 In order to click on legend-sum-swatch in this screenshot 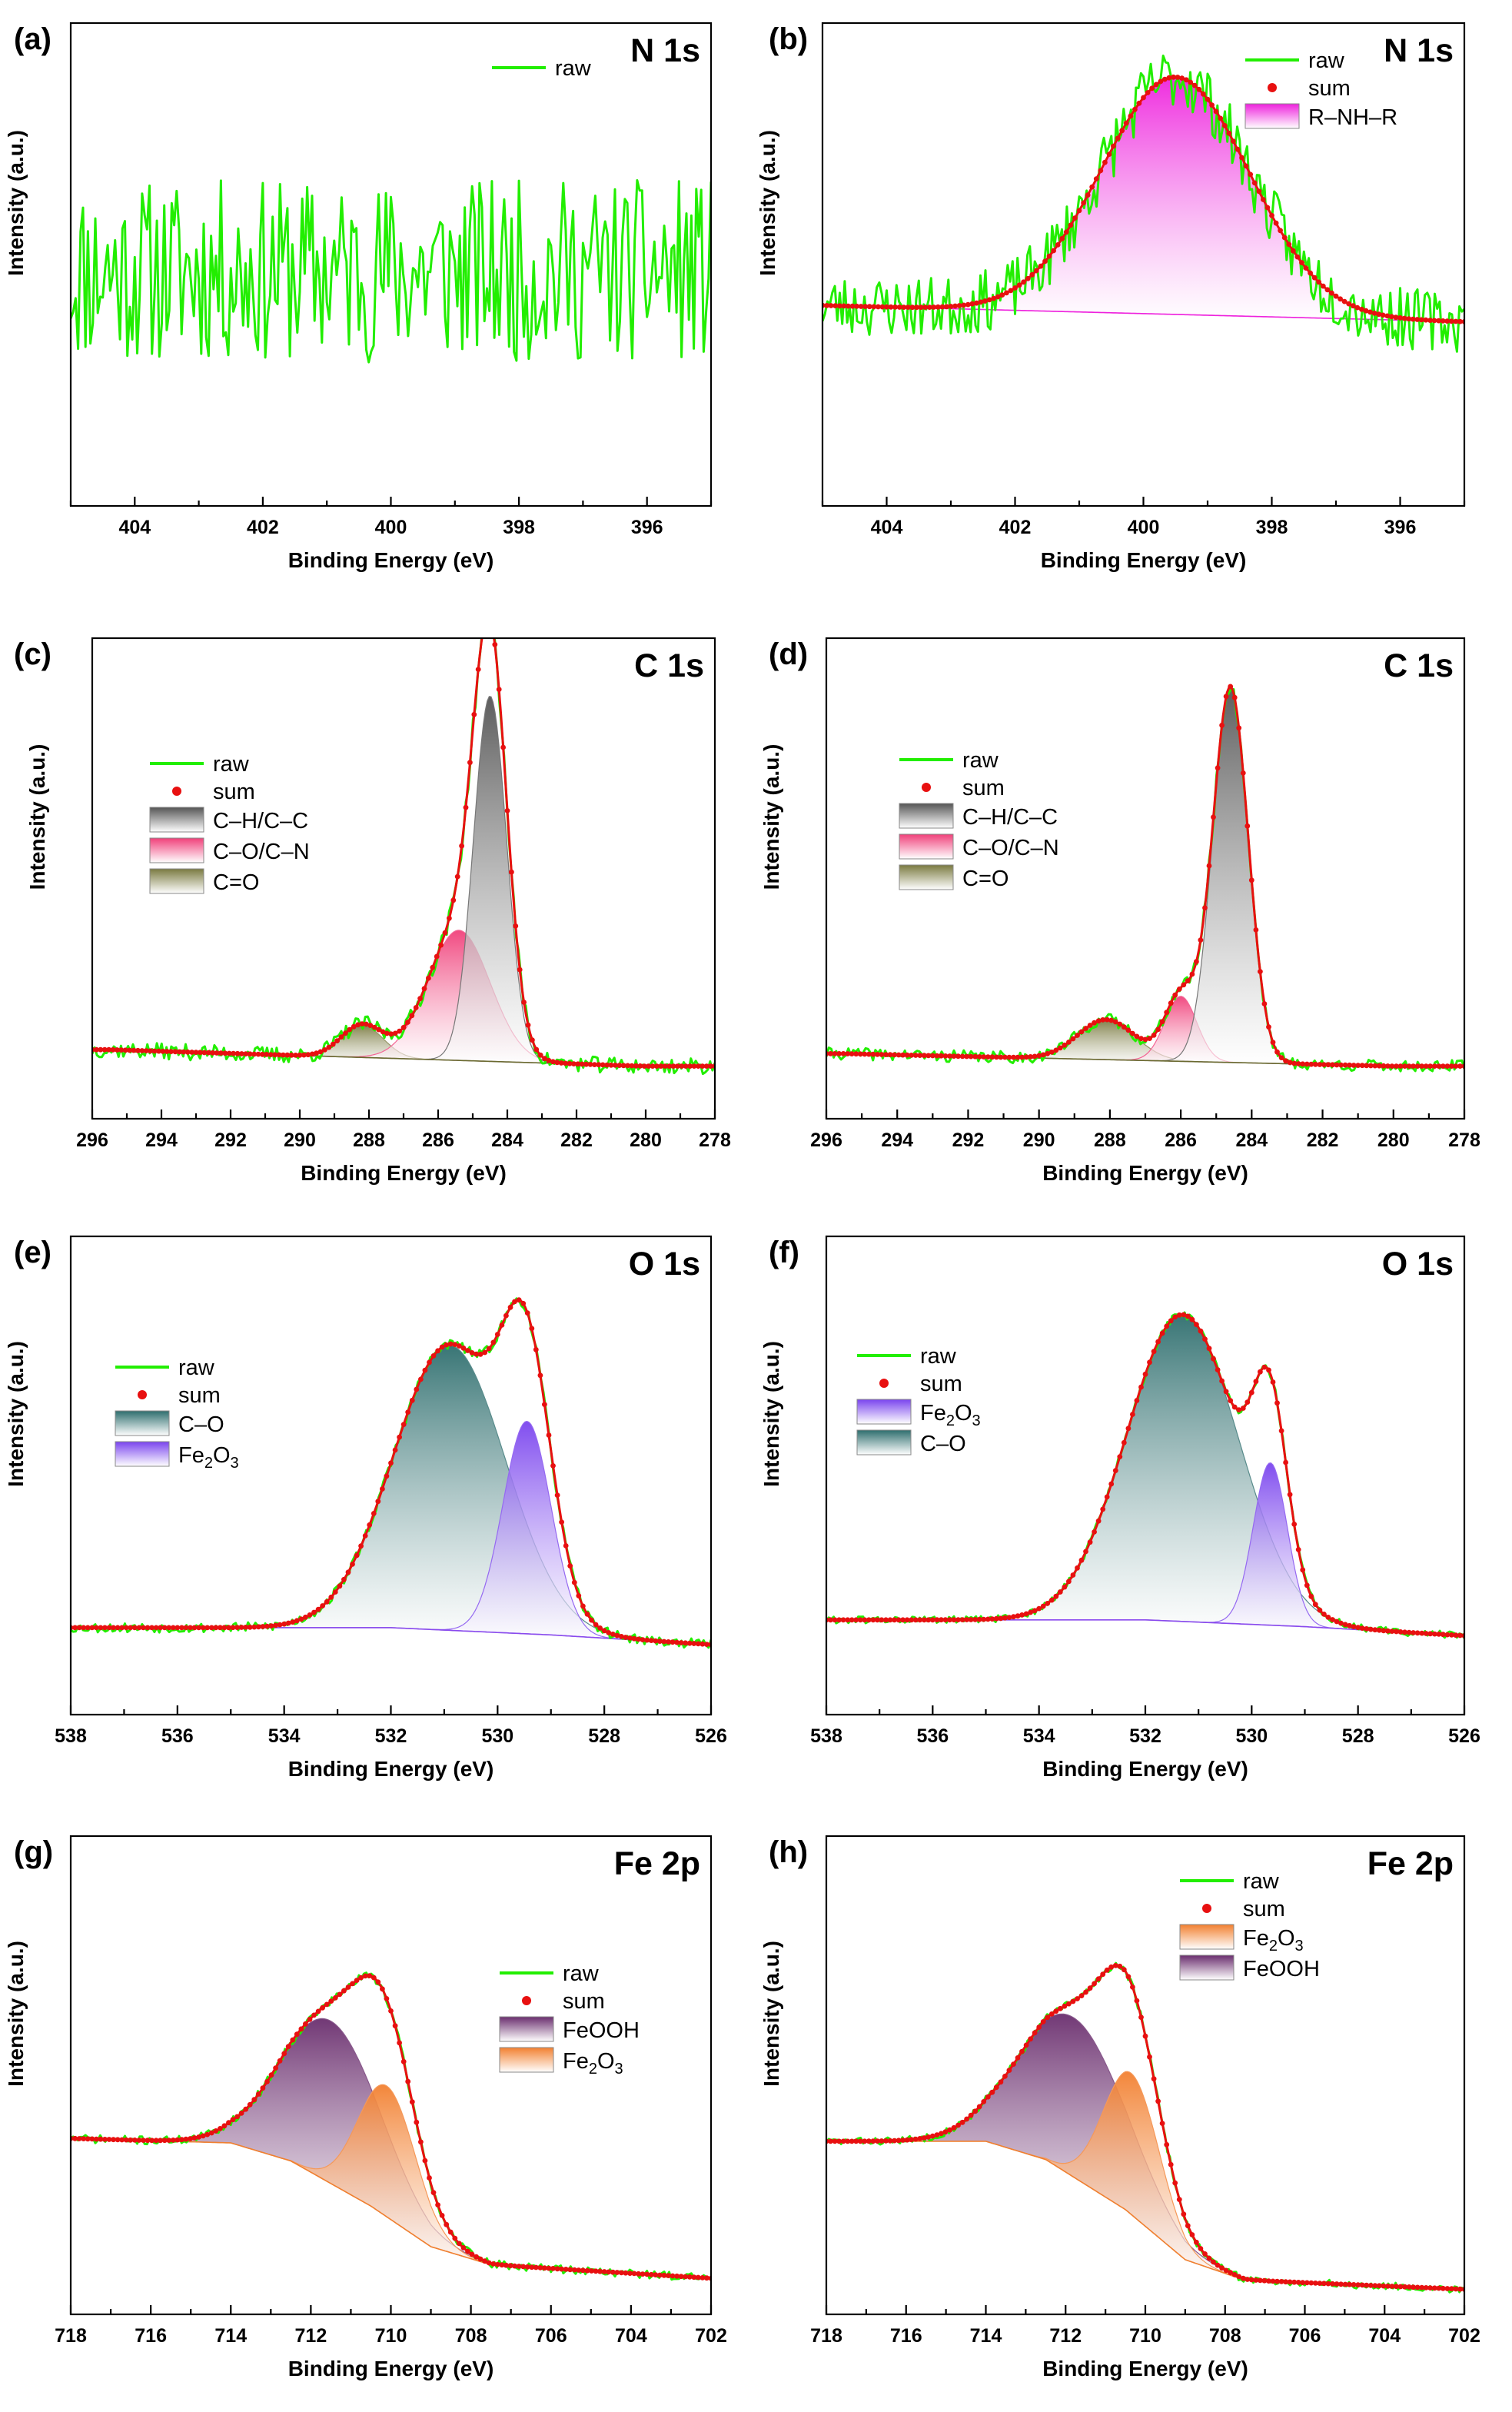, I will do `click(1272, 87)`.